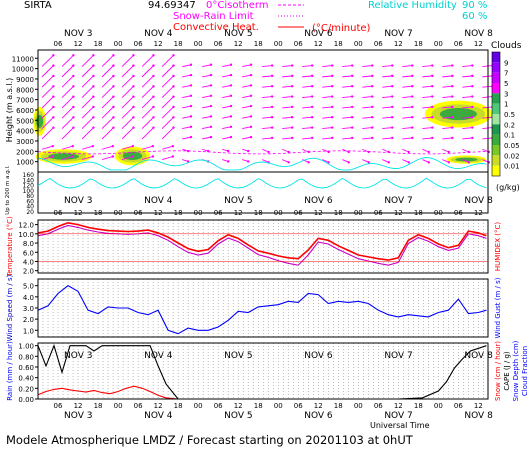 This screenshot has height=450, width=528. Describe the element at coordinates (25, 101) in the screenshot. I see `cloud-ytick-label: 7000` at that location.